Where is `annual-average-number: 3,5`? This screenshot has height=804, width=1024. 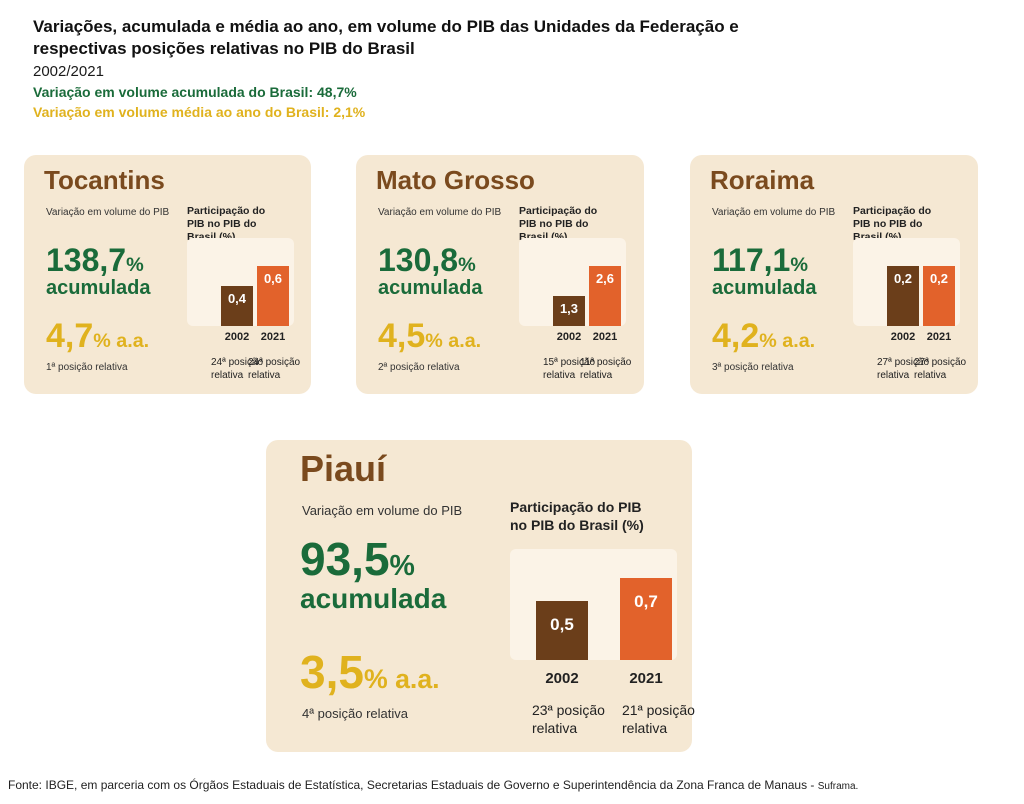 annual-average-number: 3,5 is located at coordinates (332, 672).